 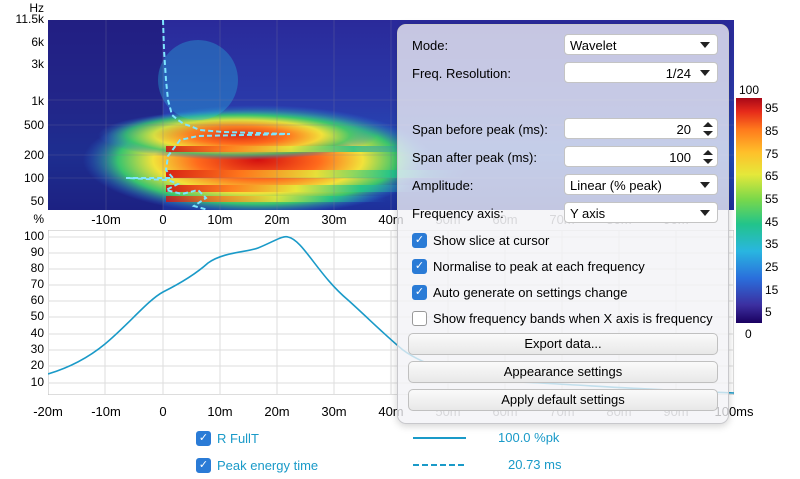 What do you see at coordinates (588, 213) in the screenshot?
I see `frequency-axis-value: Y axis` at bounding box center [588, 213].